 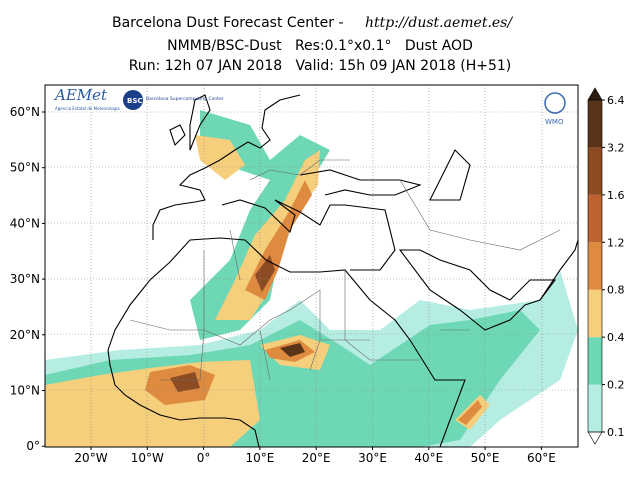 What do you see at coordinates (80, 95) in the screenshot?
I see `aemet-logo: AEMet` at bounding box center [80, 95].